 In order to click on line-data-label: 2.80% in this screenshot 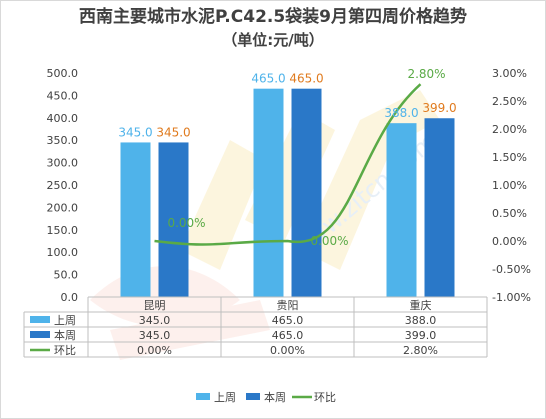, I will do `click(426, 74)`.